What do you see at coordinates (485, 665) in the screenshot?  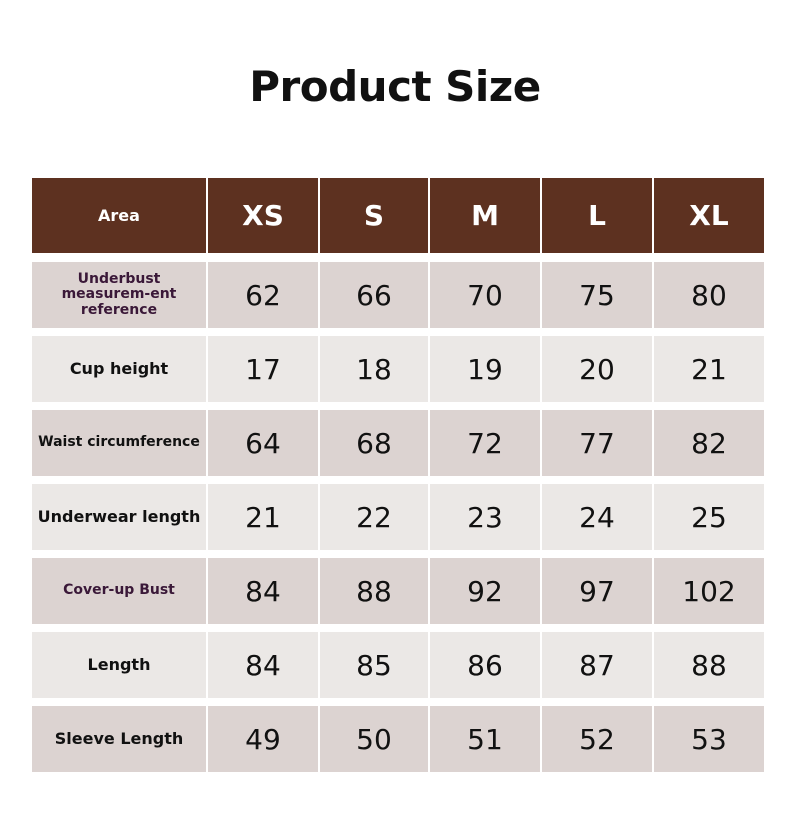 I see `value-cell: 86` at bounding box center [485, 665].